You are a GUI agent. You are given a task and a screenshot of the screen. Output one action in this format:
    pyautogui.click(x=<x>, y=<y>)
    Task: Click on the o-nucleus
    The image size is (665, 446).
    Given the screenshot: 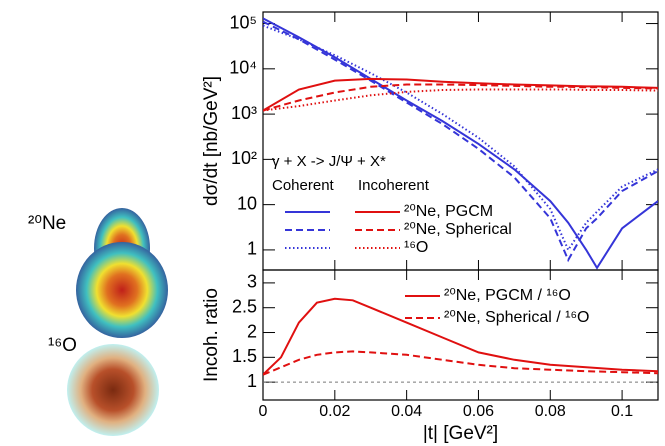 What is the action you would take?
    pyautogui.click(x=113, y=390)
    